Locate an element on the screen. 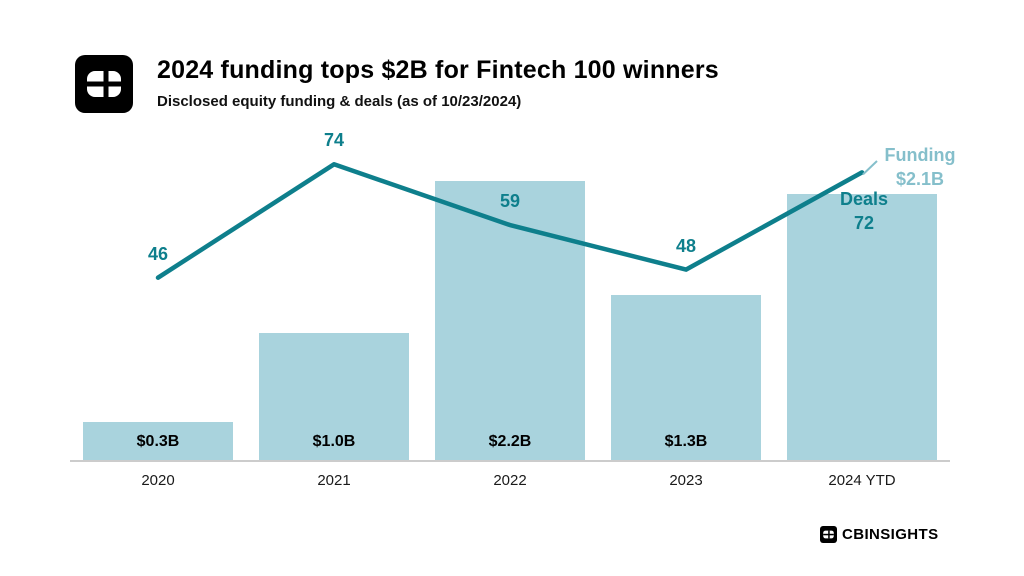 The image size is (1024, 576). deals-value-label: 59 is located at coordinates (510, 201).